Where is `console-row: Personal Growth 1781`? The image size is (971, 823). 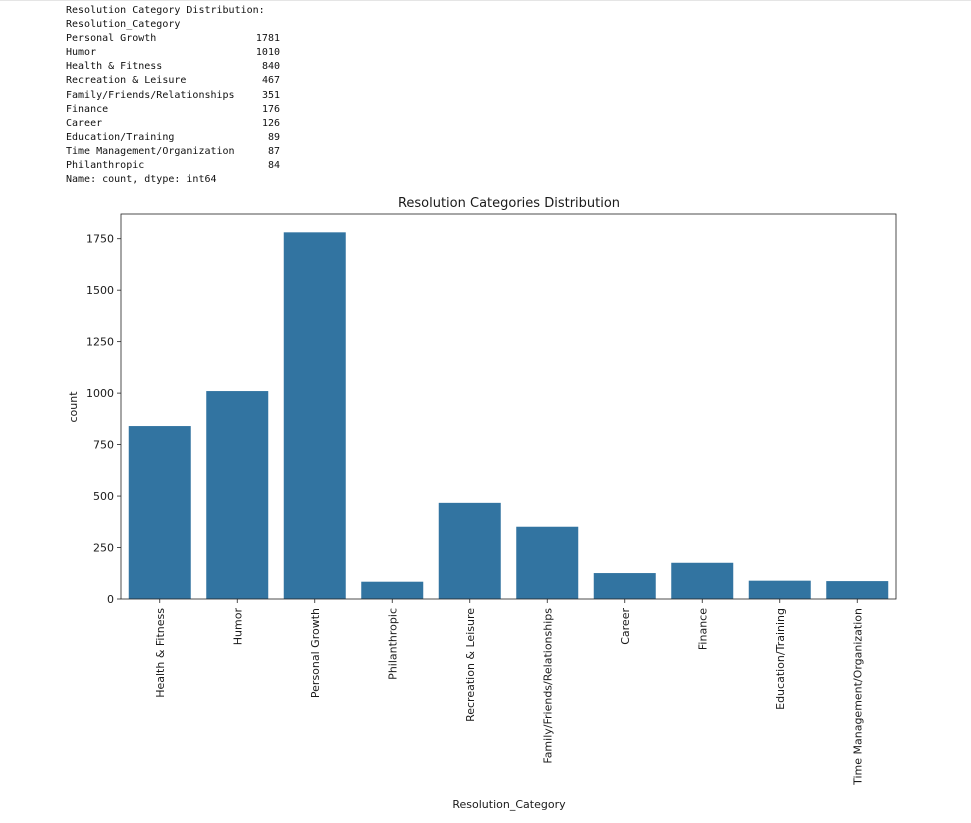
console-row: Personal Growth 1781 is located at coordinates (186, 39).